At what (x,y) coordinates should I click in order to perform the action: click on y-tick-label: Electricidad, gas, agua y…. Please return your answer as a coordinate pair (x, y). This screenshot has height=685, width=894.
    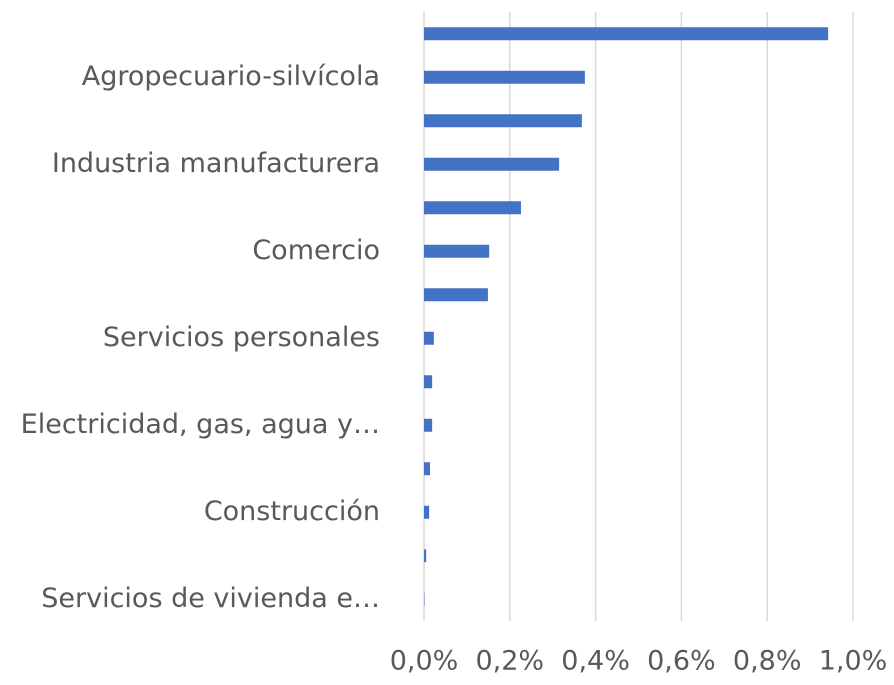
    Looking at the image, I should click on (200, 424).